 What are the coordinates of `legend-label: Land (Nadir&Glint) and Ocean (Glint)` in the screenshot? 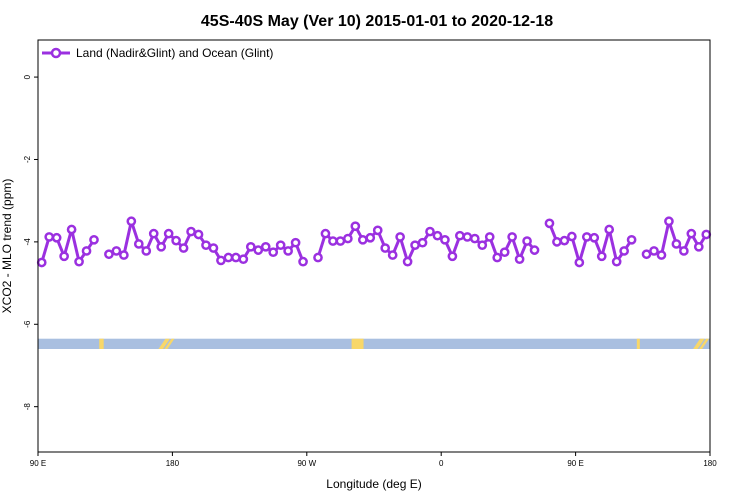 It's located at (174, 53).